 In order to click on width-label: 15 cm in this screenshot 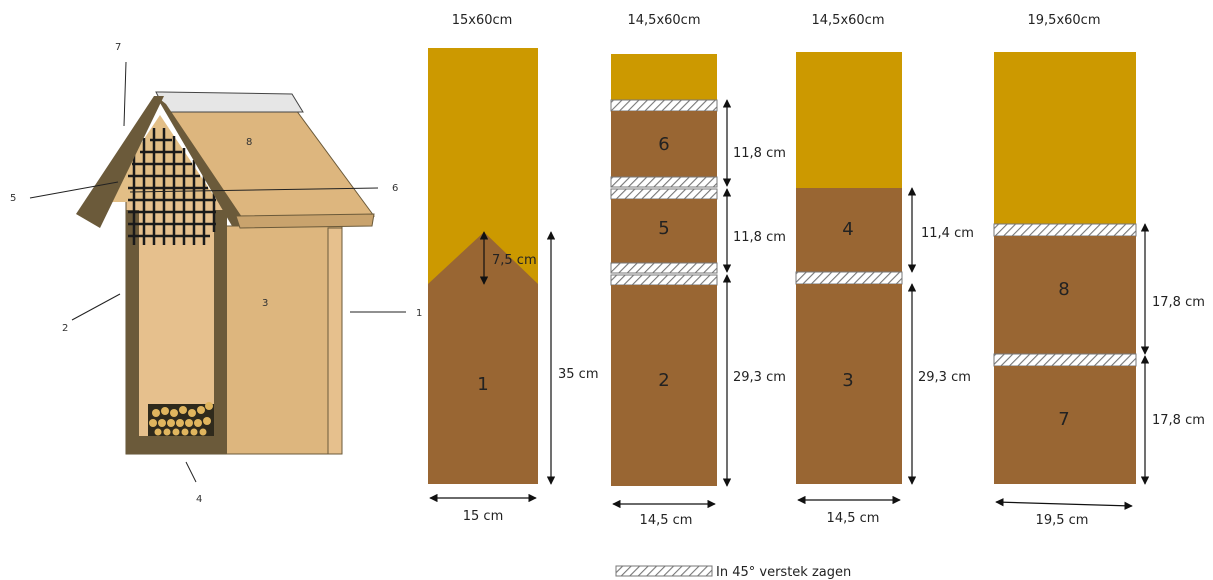, I will do `click(483, 516)`.